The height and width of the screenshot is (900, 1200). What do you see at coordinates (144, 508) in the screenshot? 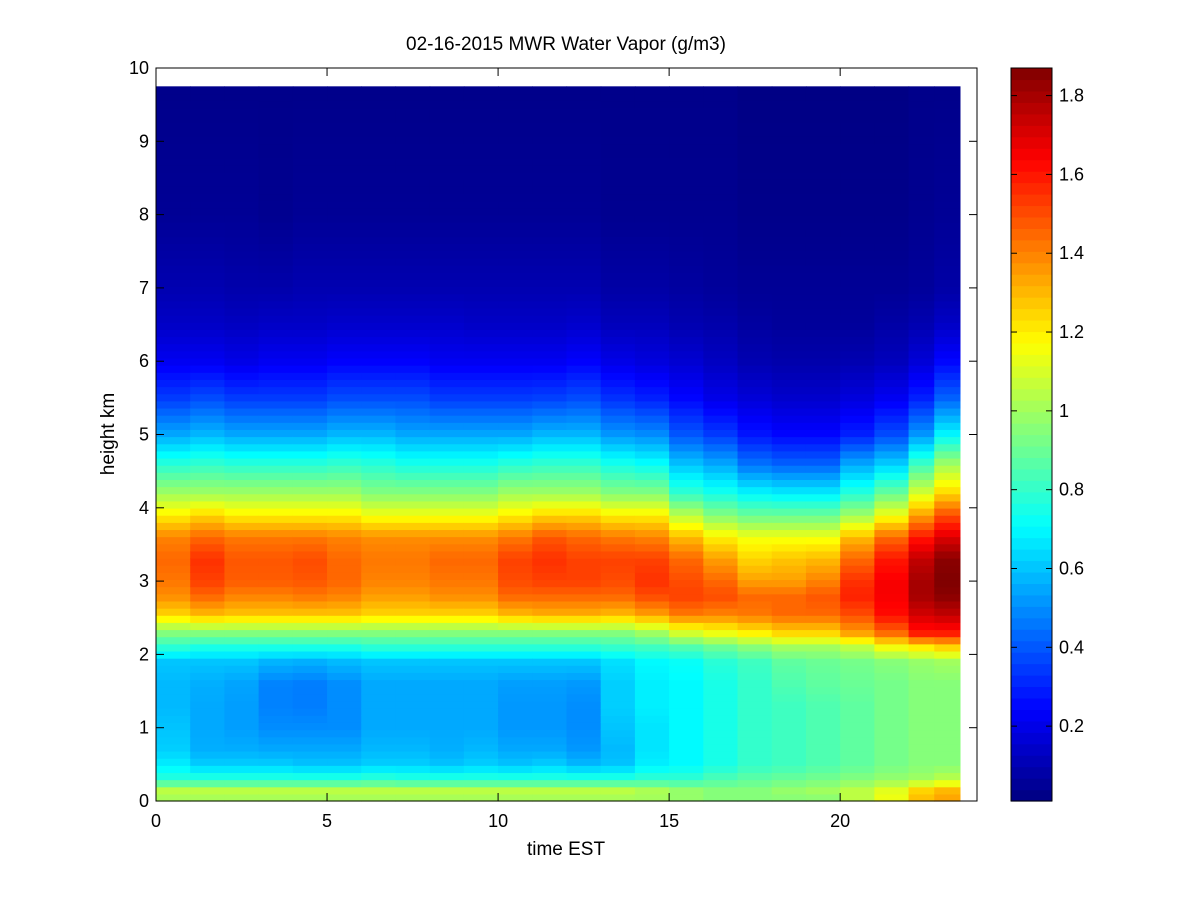
I see `y-tick-label: 4` at bounding box center [144, 508].